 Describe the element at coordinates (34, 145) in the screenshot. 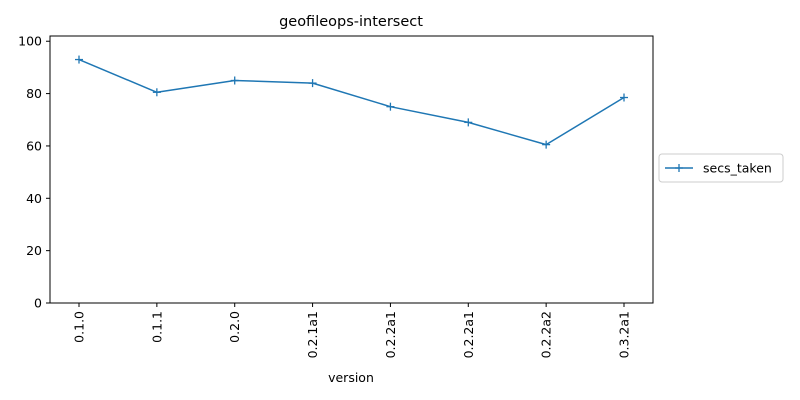

I see `y-tick-label: 60` at that location.